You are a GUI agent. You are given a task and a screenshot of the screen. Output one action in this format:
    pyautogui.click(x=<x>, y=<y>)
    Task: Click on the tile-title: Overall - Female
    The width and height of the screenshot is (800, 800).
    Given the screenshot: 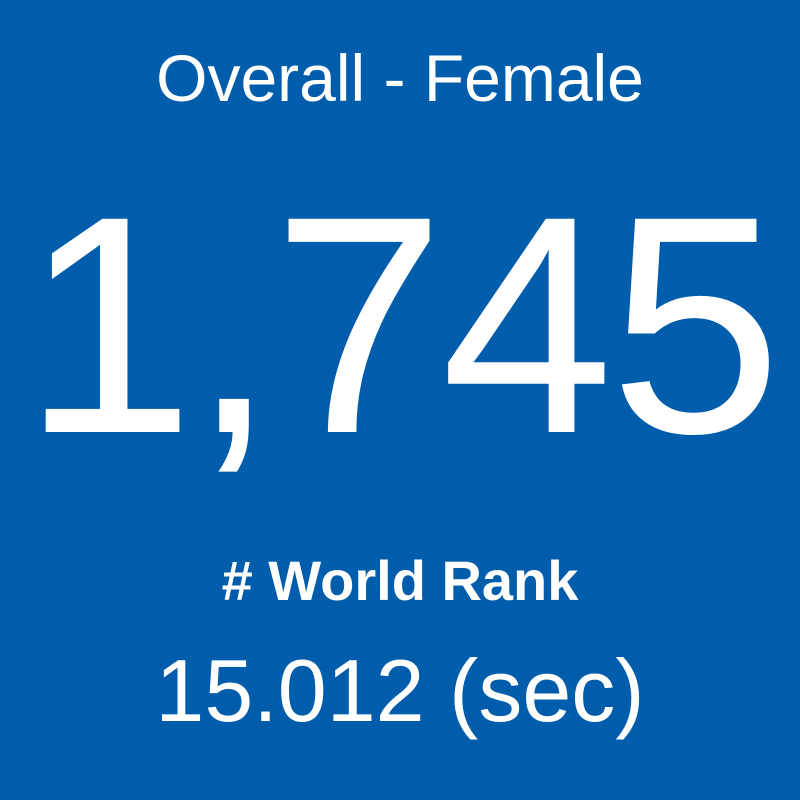 What is the action you would take?
    pyautogui.click(x=400, y=78)
    